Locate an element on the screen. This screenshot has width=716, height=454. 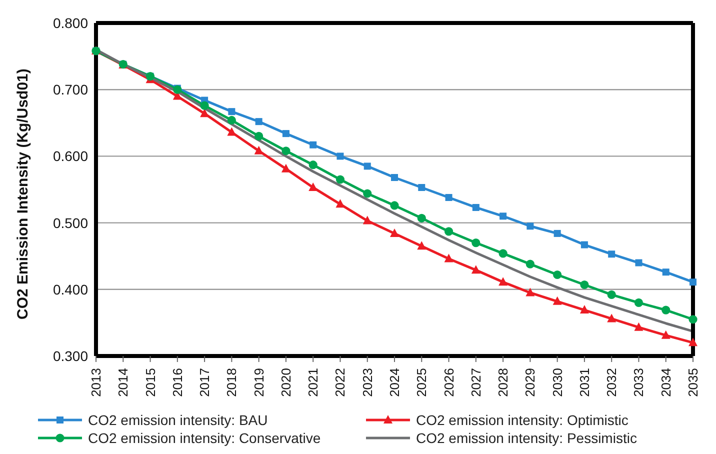
y-tick-label: 0.300 is located at coordinates (70, 356).